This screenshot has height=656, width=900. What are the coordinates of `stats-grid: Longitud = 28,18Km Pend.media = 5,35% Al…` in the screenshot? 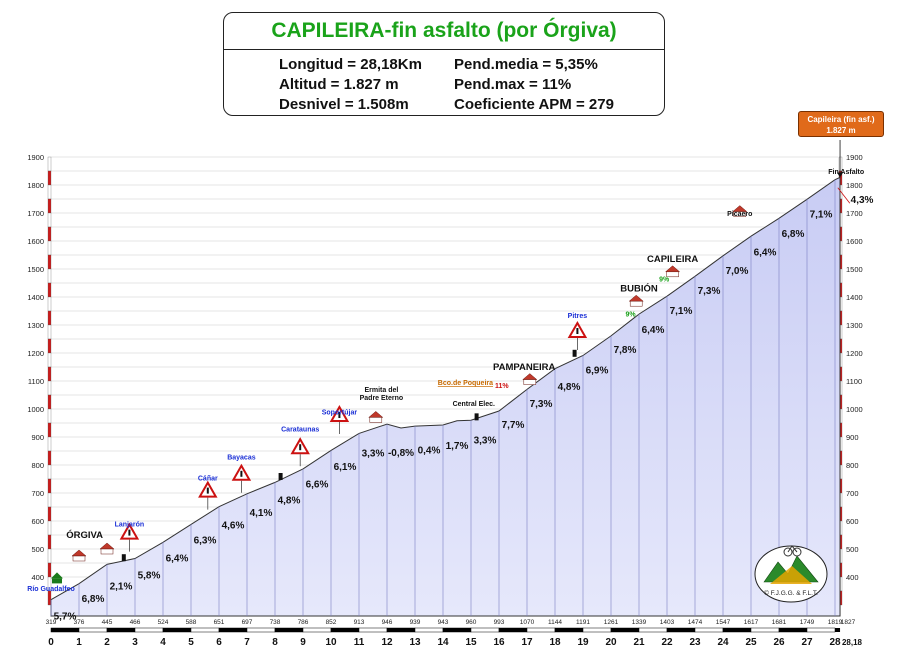 It's located at (459, 84).